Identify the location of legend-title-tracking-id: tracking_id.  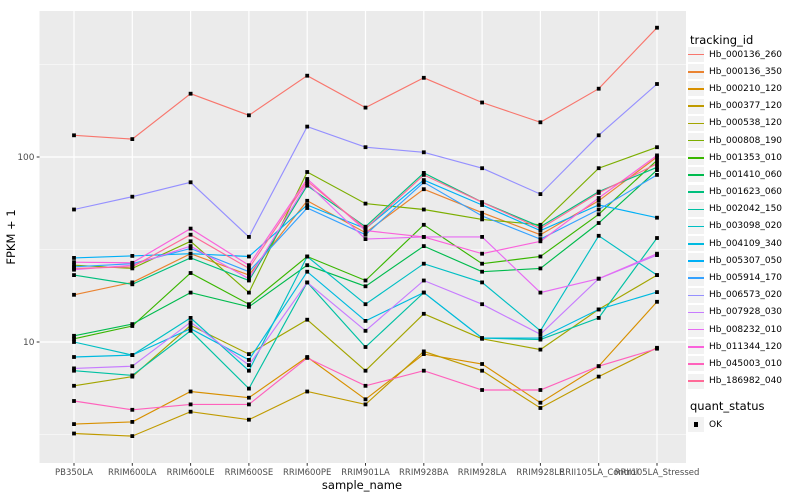
(722, 40).